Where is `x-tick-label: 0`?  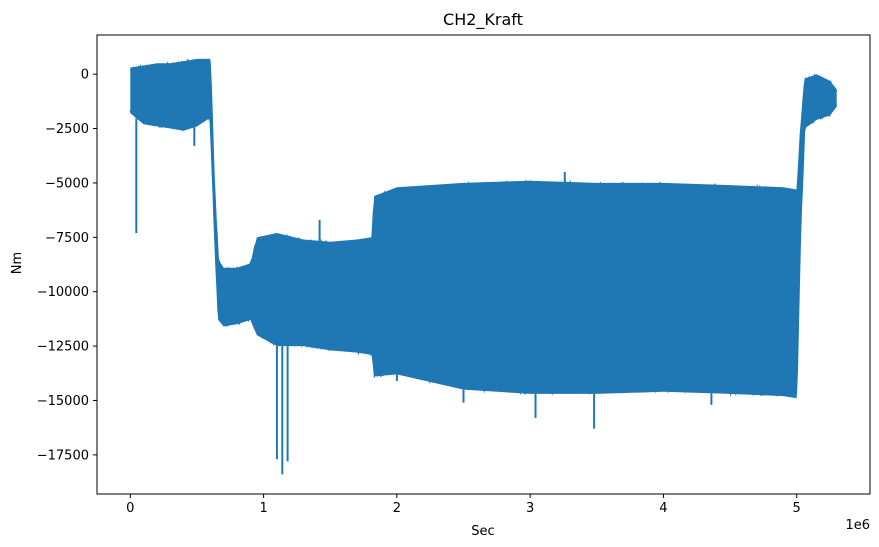
x-tick-label: 0 is located at coordinates (130, 508).